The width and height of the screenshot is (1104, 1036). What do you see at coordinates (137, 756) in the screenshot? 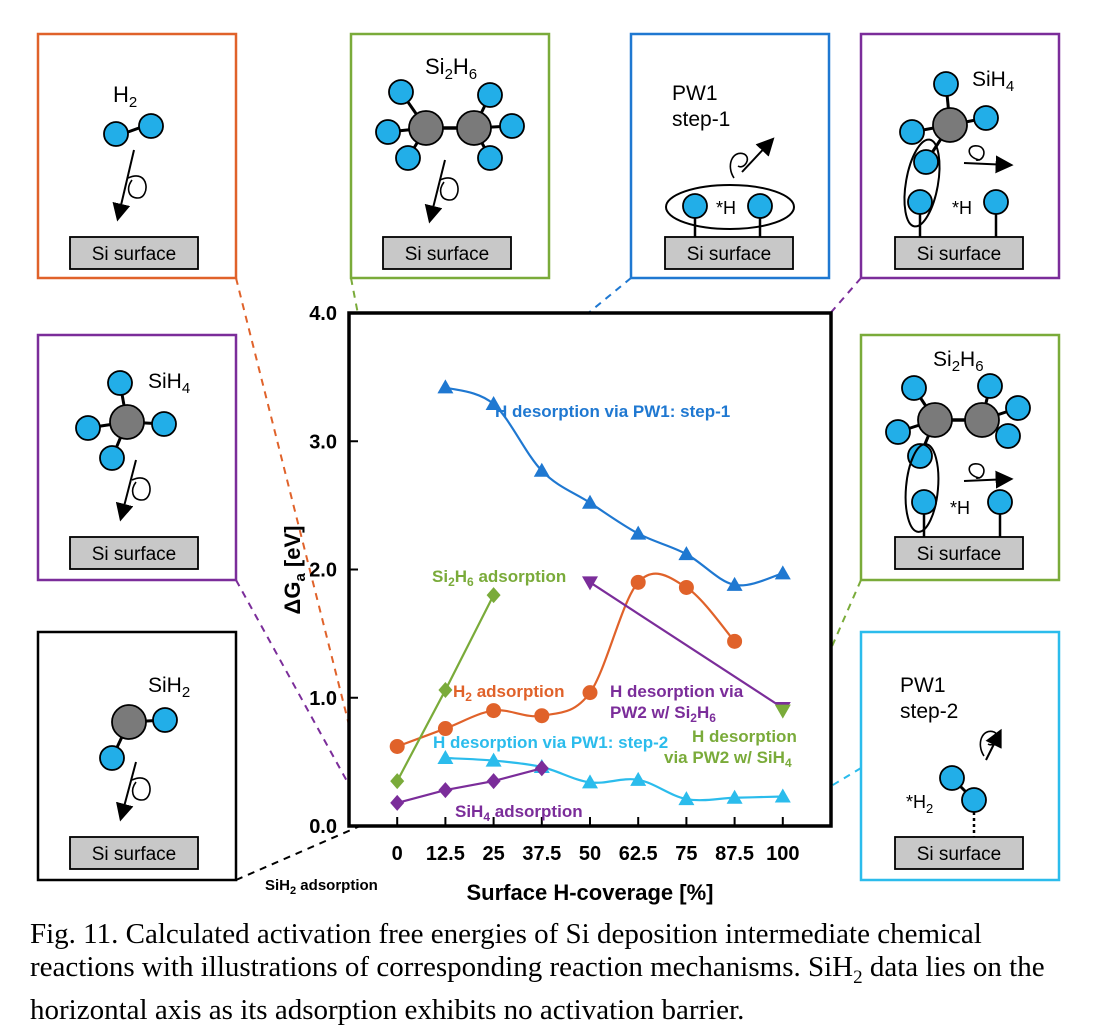
I see `panel-sih2: SiH2 Si surface` at bounding box center [137, 756].